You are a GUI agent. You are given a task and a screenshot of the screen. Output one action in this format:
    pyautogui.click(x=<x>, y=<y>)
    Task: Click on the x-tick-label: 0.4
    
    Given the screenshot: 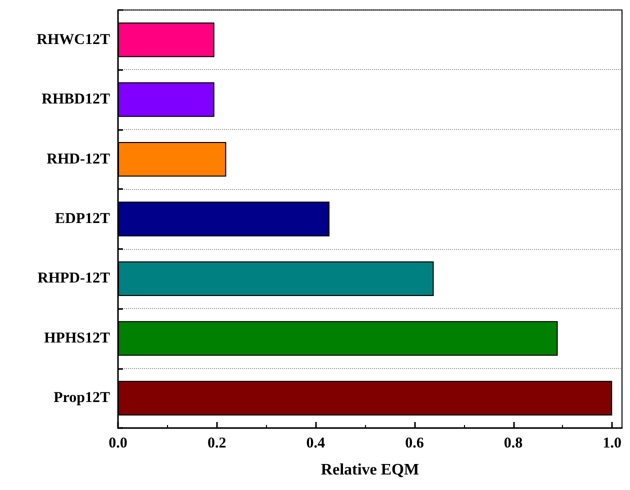 What is the action you would take?
    pyautogui.click(x=316, y=444)
    